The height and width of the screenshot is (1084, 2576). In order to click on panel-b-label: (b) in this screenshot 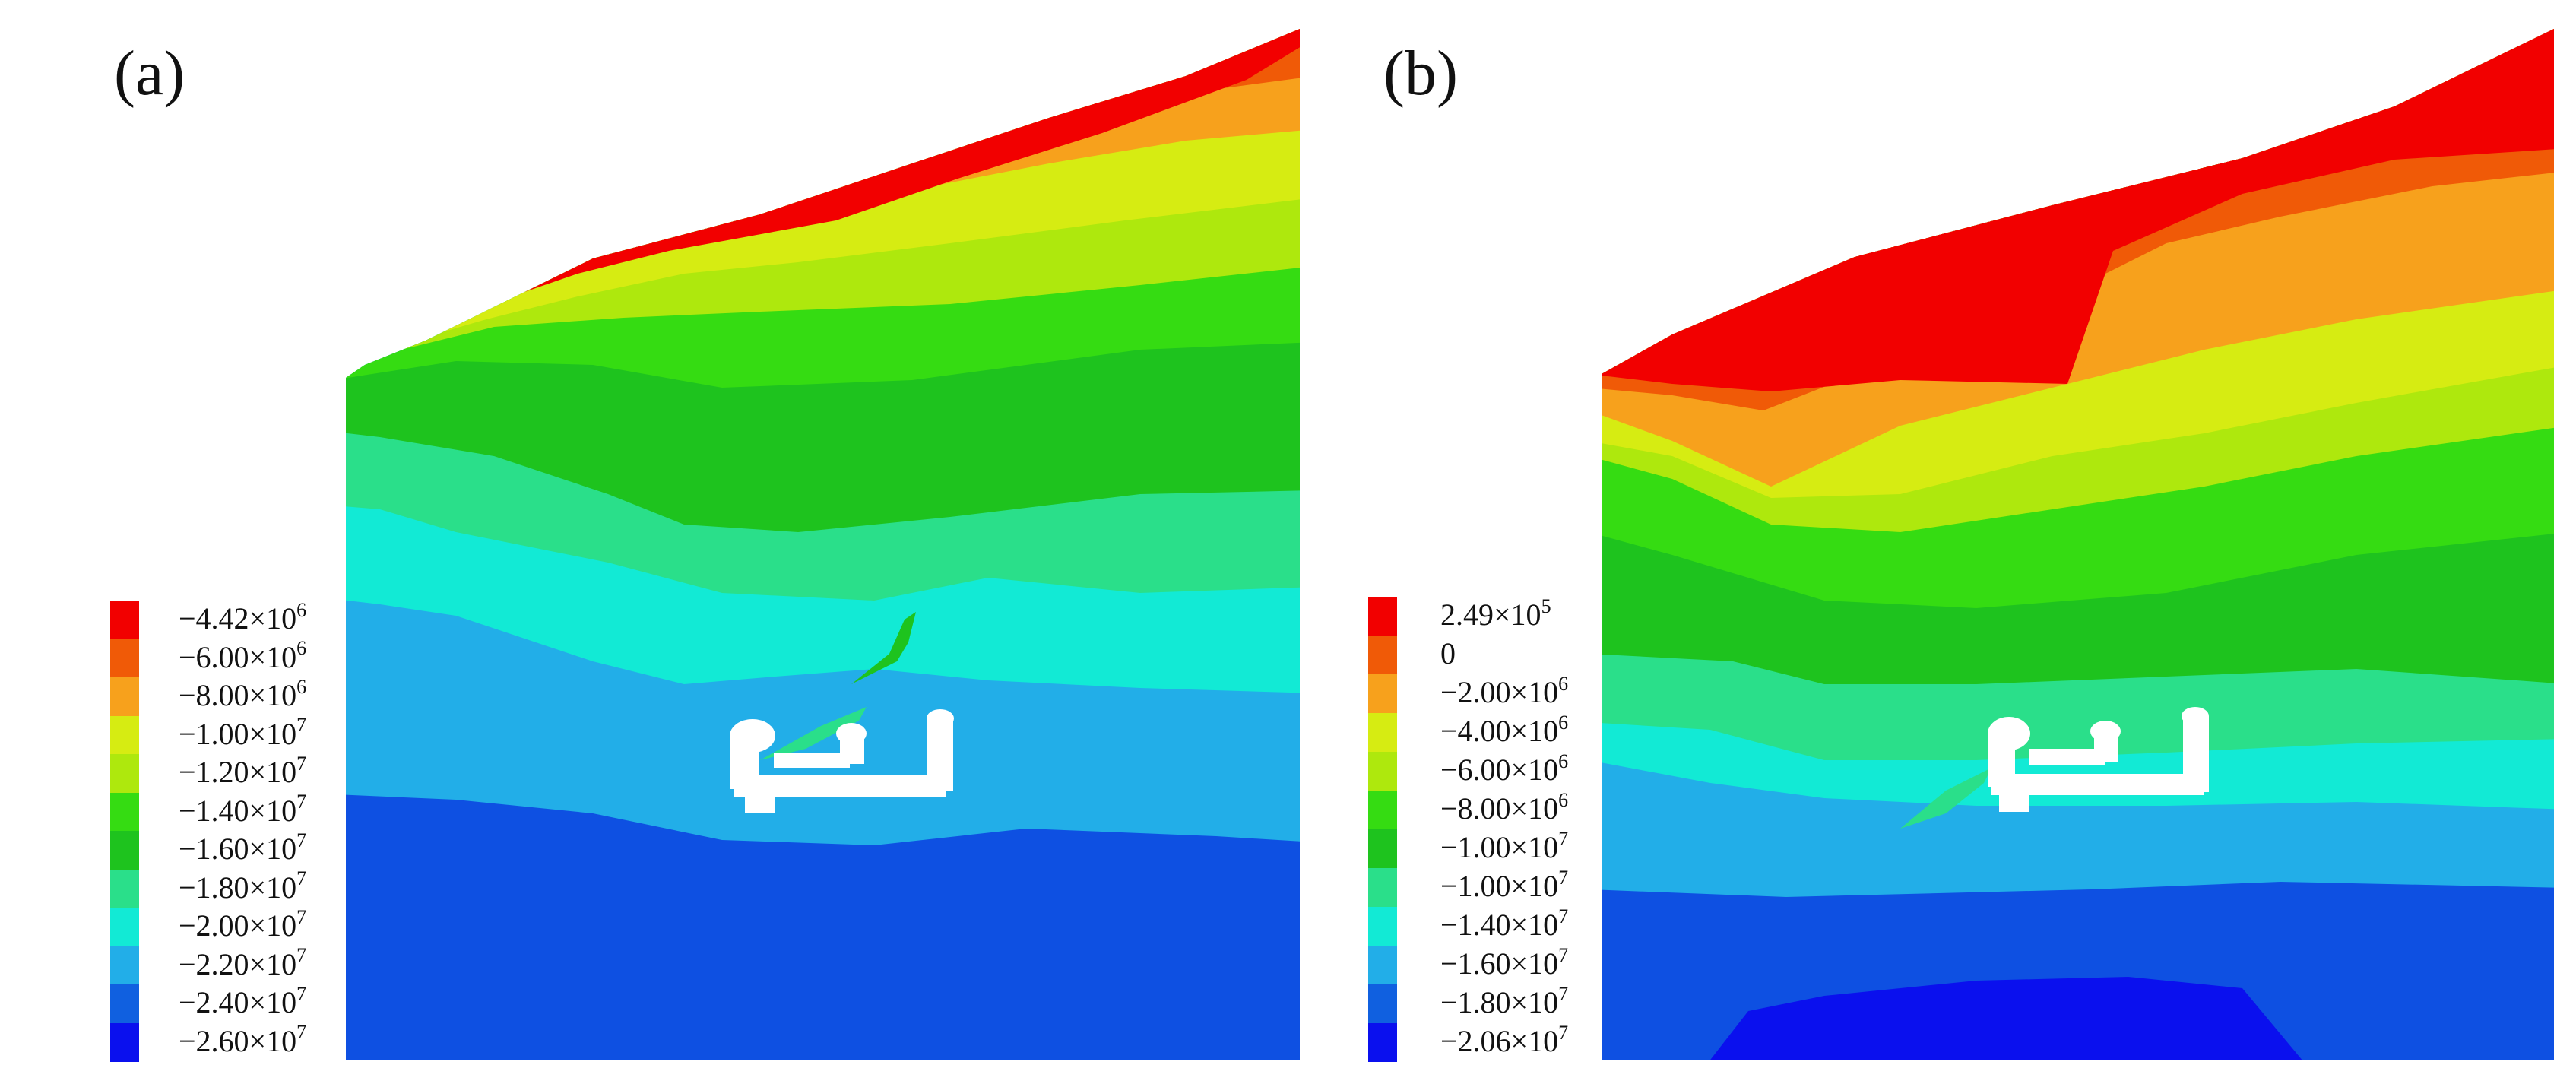, I will do `click(1420, 74)`.